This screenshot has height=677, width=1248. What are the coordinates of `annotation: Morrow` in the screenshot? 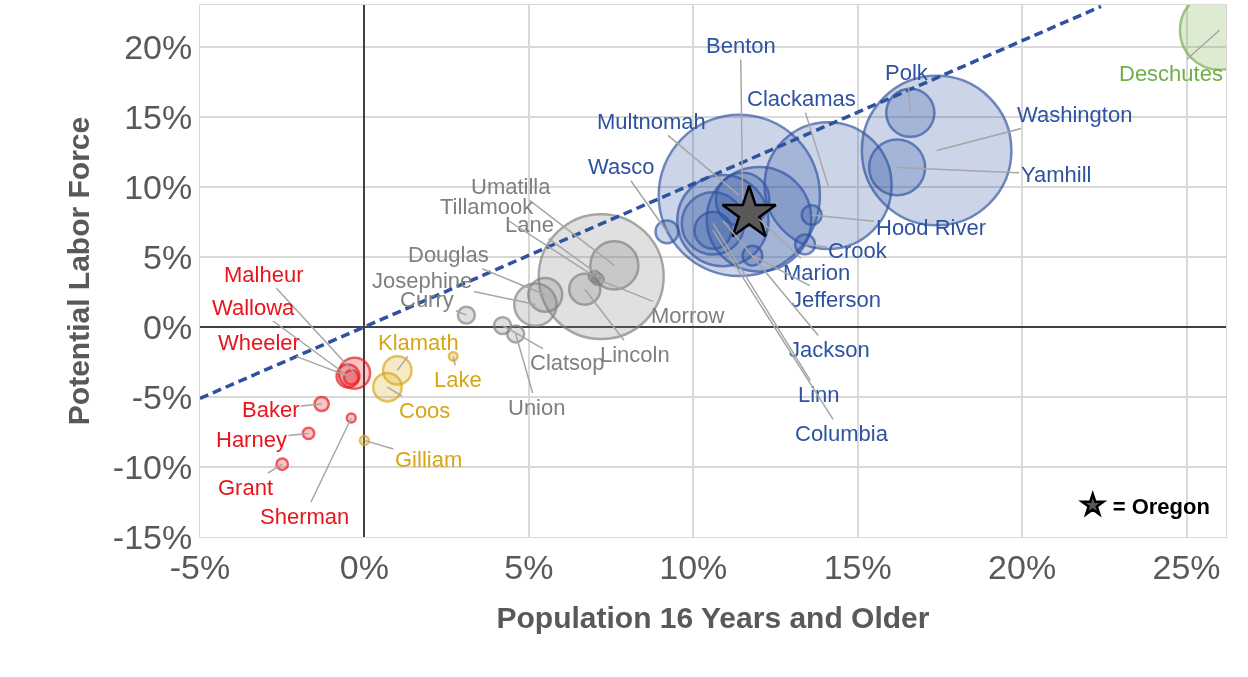 It's located at (688, 315).